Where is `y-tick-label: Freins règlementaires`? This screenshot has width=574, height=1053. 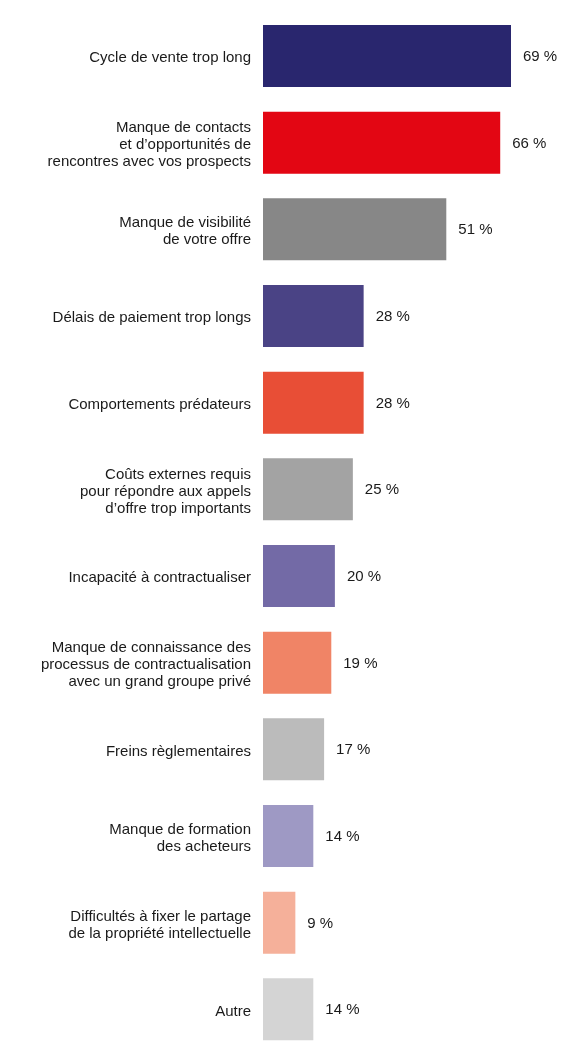 y-tick-label: Freins règlementaires is located at coordinates (178, 750).